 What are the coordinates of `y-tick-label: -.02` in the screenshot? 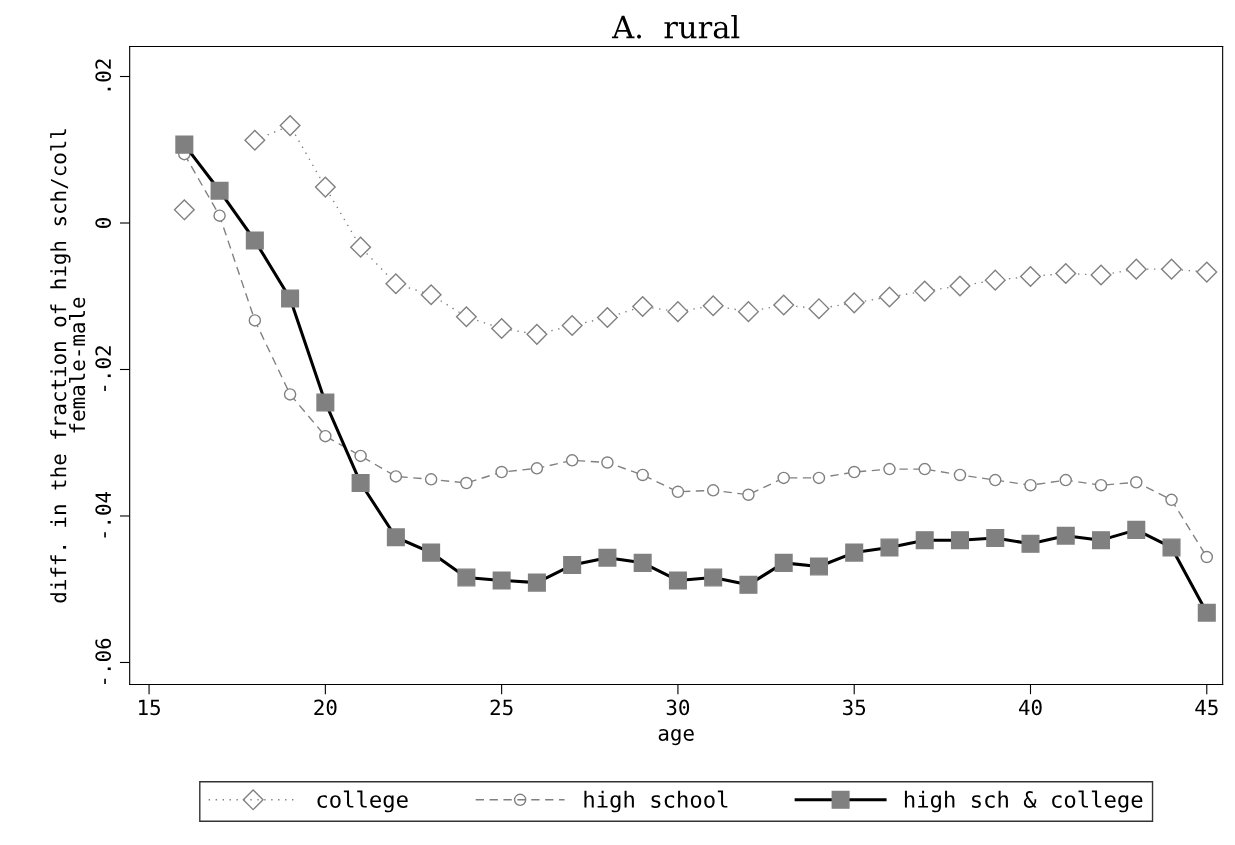 It's located at (103, 368).